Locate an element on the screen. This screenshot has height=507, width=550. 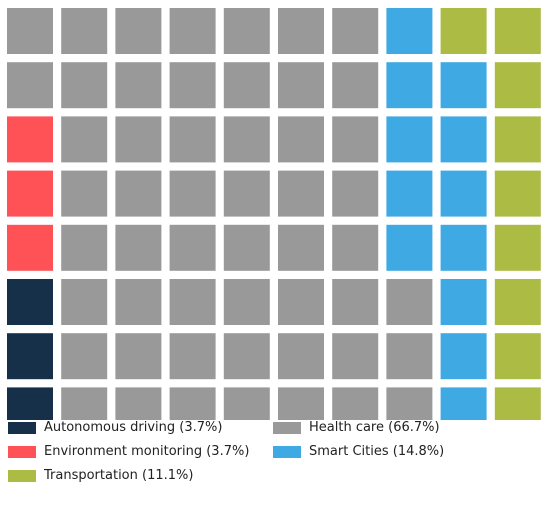
legend-item-health-care: Health care (66.7%) is located at coordinates (356, 427).